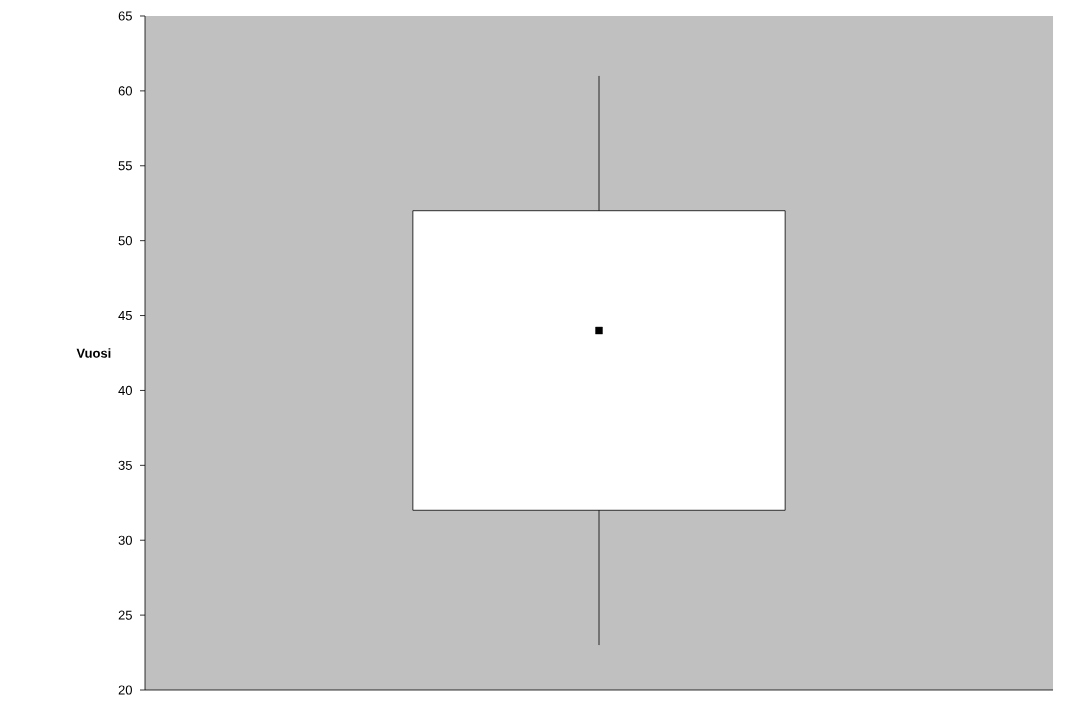 The width and height of the screenshot is (1068, 703). Describe the element at coordinates (125, 690) in the screenshot. I see `y-tick-label: 20` at that location.